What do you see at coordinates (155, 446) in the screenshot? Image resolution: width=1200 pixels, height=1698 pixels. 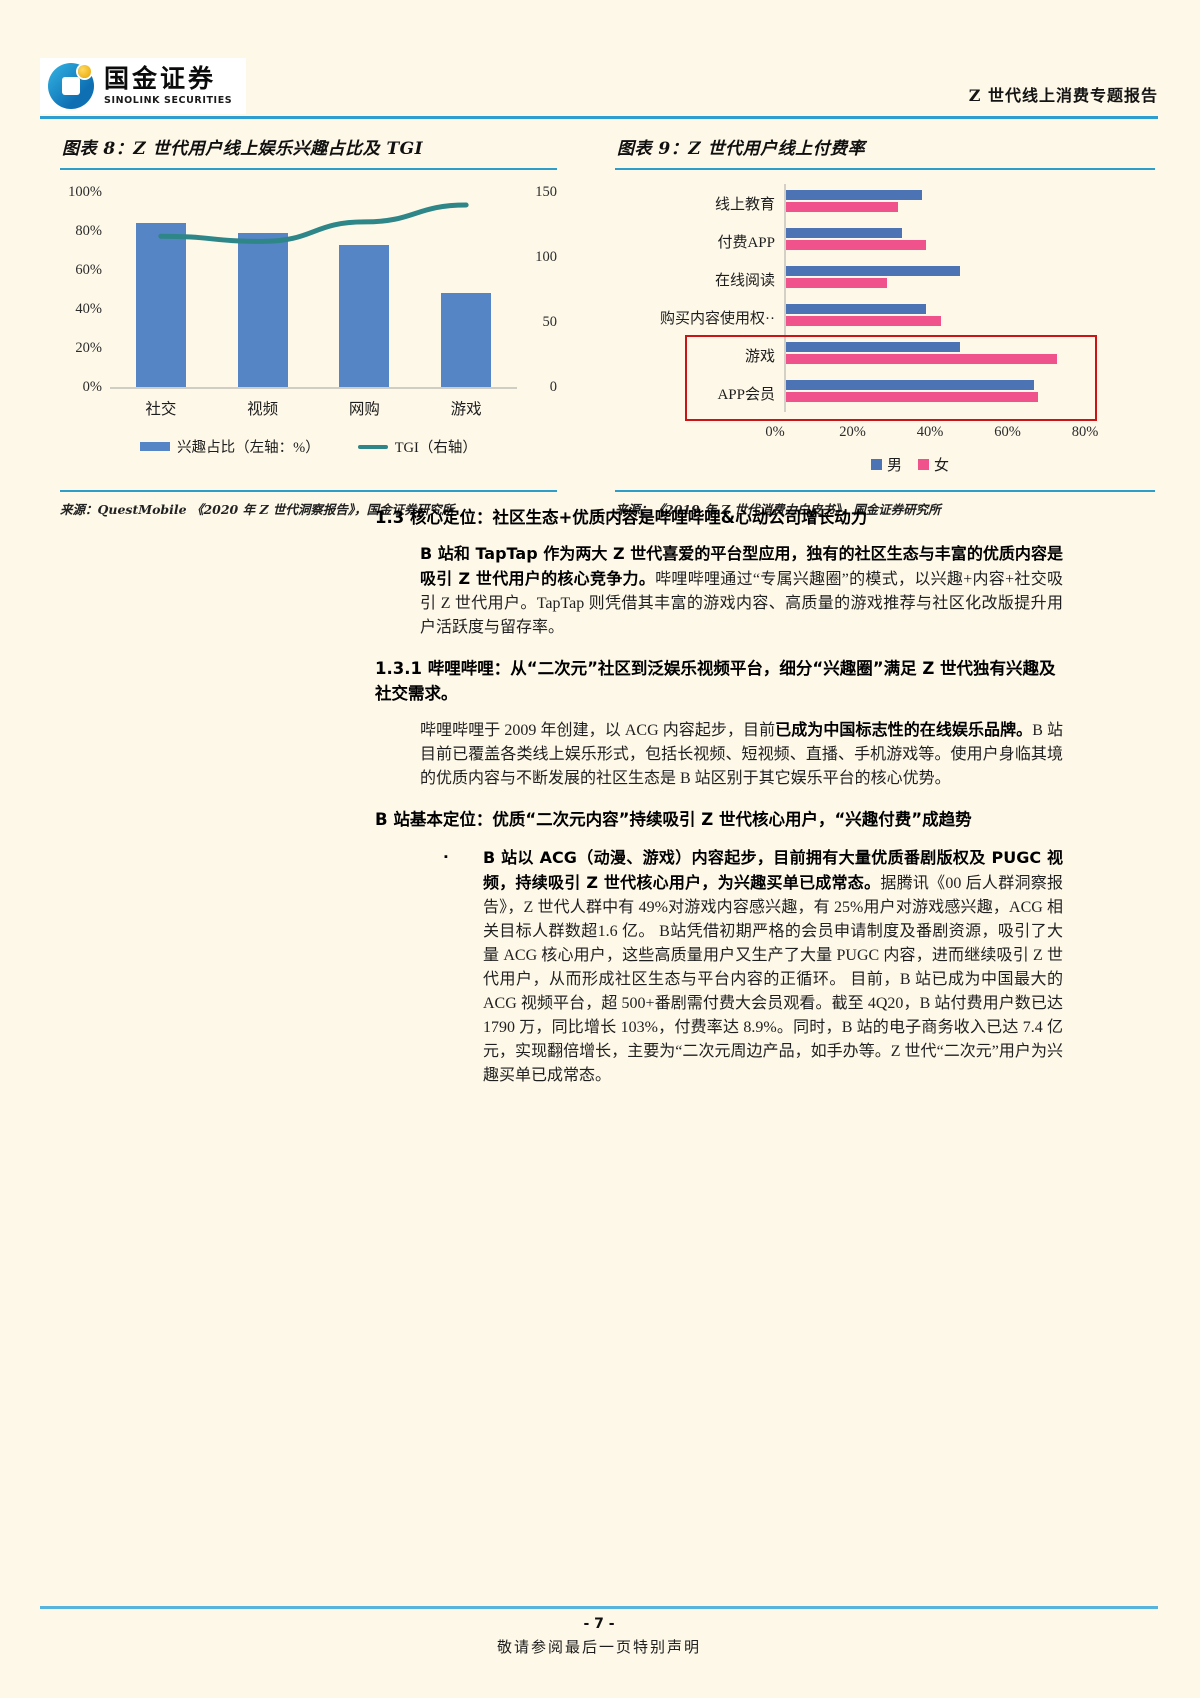 I see `bar-swatch-icon` at bounding box center [155, 446].